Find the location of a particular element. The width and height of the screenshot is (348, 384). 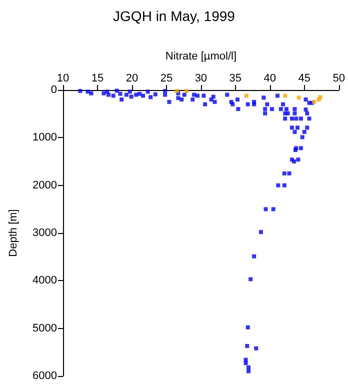

y-tick-label: 6000 is located at coordinates (44, 376).